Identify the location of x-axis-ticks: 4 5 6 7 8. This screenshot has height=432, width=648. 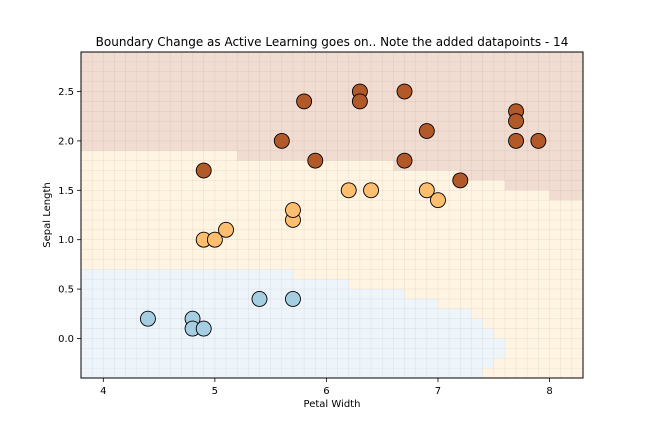
(326, 387).